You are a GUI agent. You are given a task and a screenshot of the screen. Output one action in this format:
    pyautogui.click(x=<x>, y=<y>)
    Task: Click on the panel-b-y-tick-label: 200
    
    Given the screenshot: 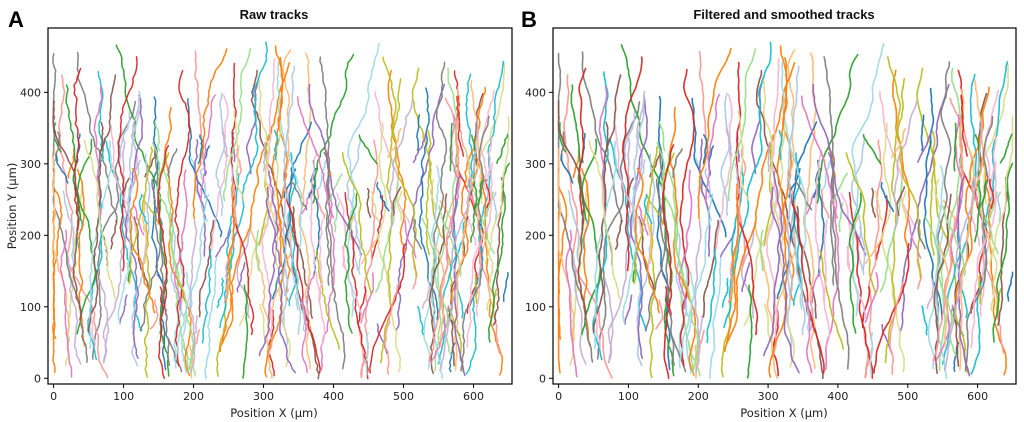 What is the action you would take?
    pyautogui.click(x=535, y=235)
    